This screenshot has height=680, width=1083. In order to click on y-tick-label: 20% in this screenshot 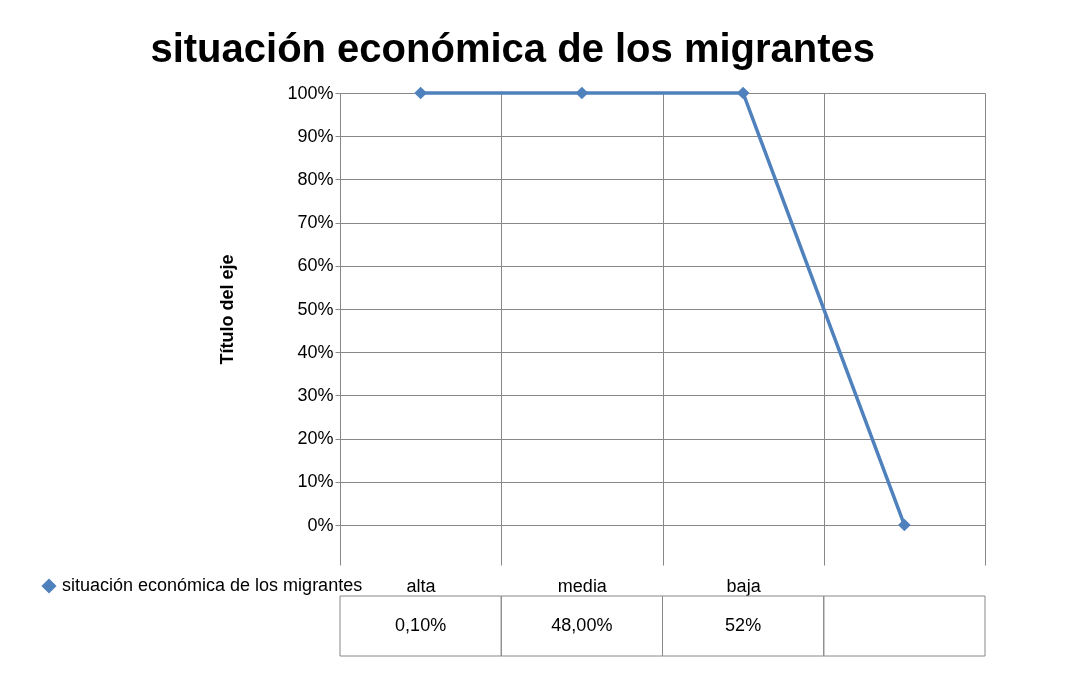, I will do `click(315, 438)`.